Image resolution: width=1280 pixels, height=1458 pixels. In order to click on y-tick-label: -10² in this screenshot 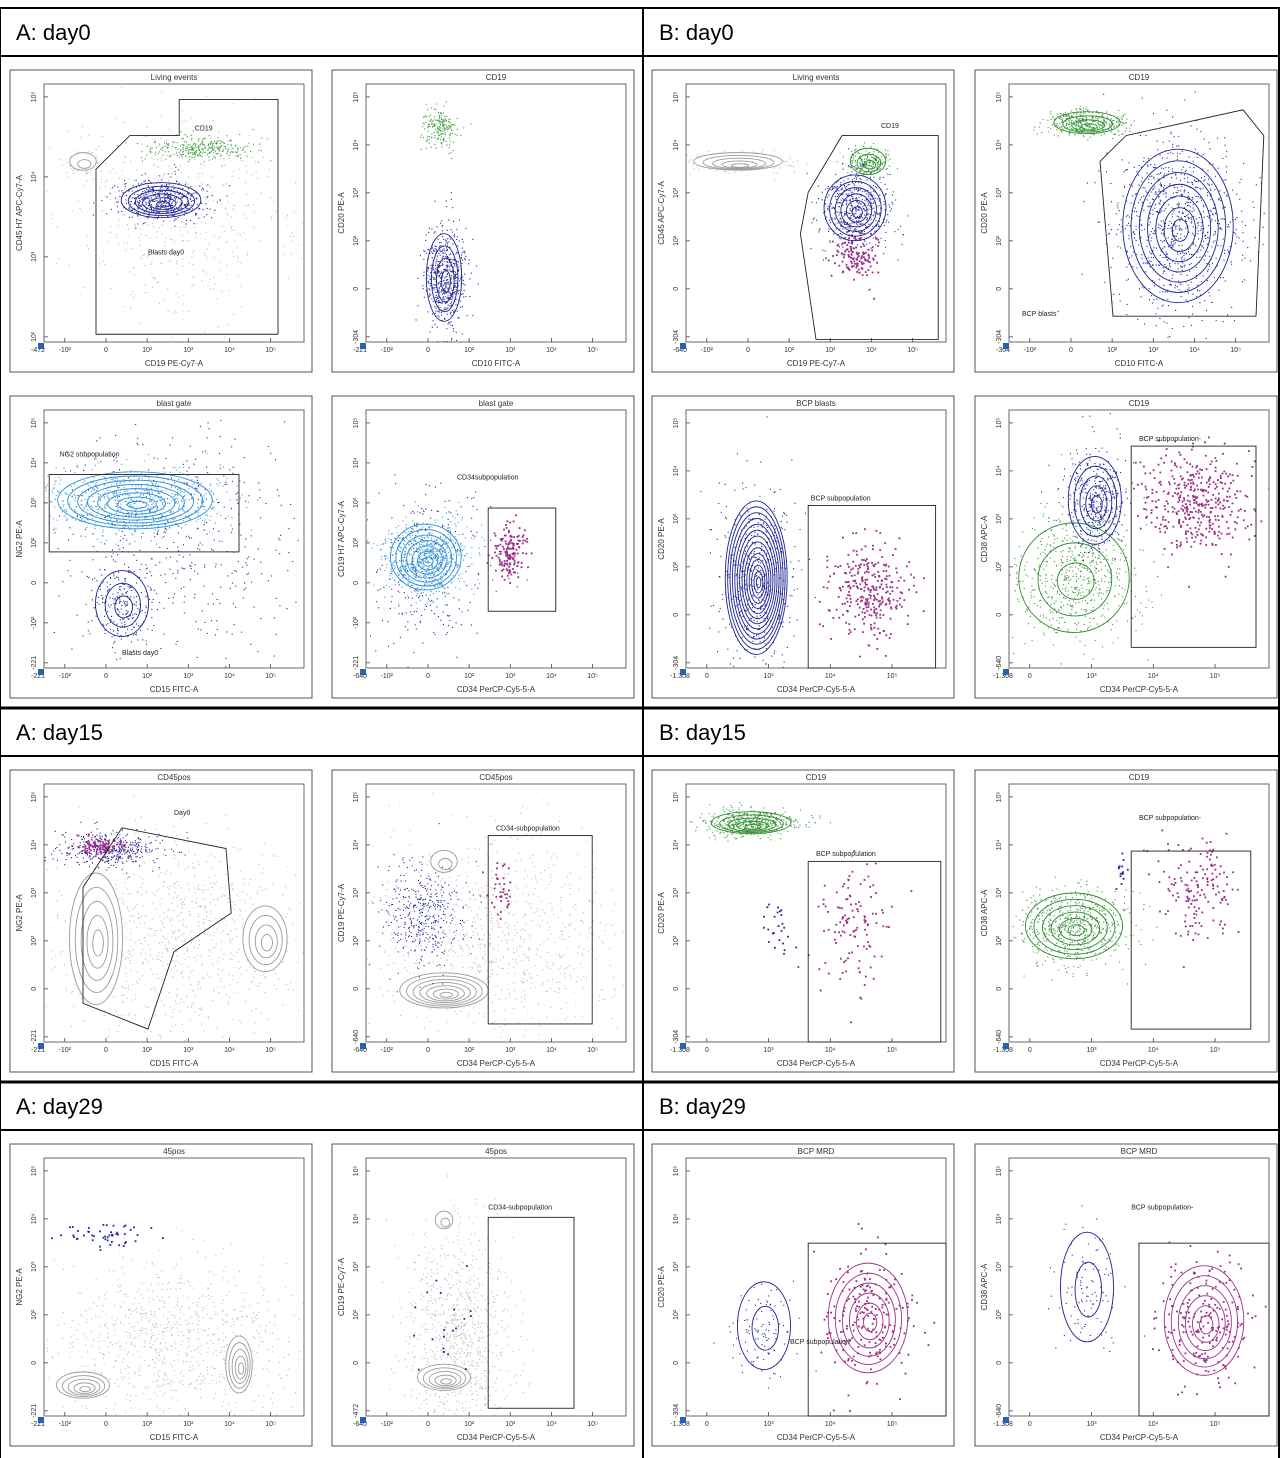, I will do `click(356, 622)`.